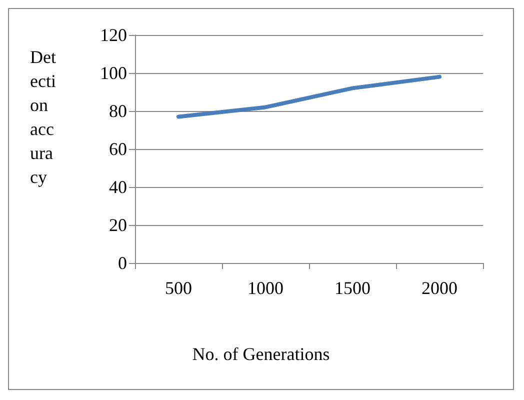  I want to click on x-tick-label: 500, so click(178, 288).